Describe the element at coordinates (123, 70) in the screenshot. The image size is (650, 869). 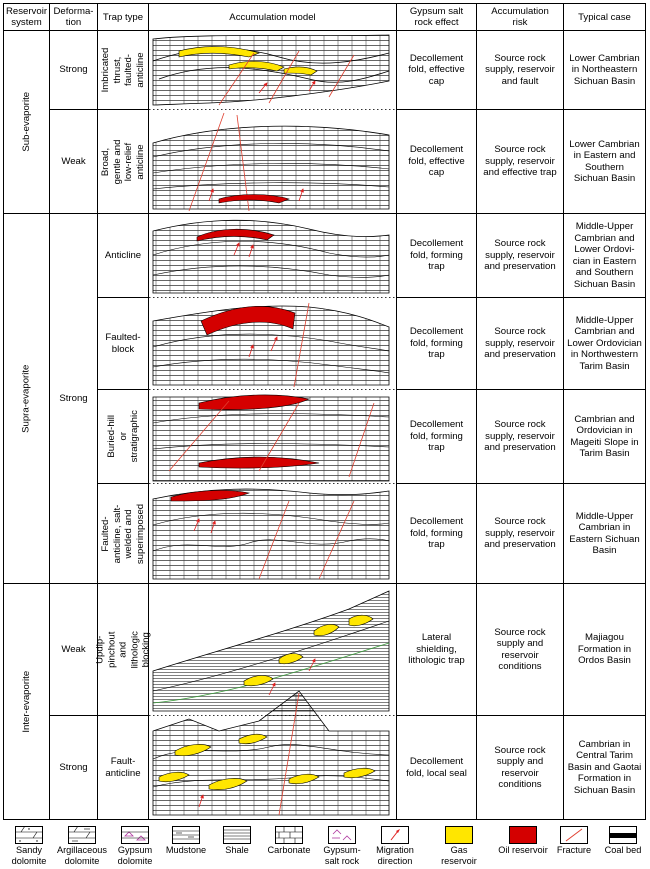
I see `trap-type-cell: Imbricated thrust, faulted-anticline` at that location.